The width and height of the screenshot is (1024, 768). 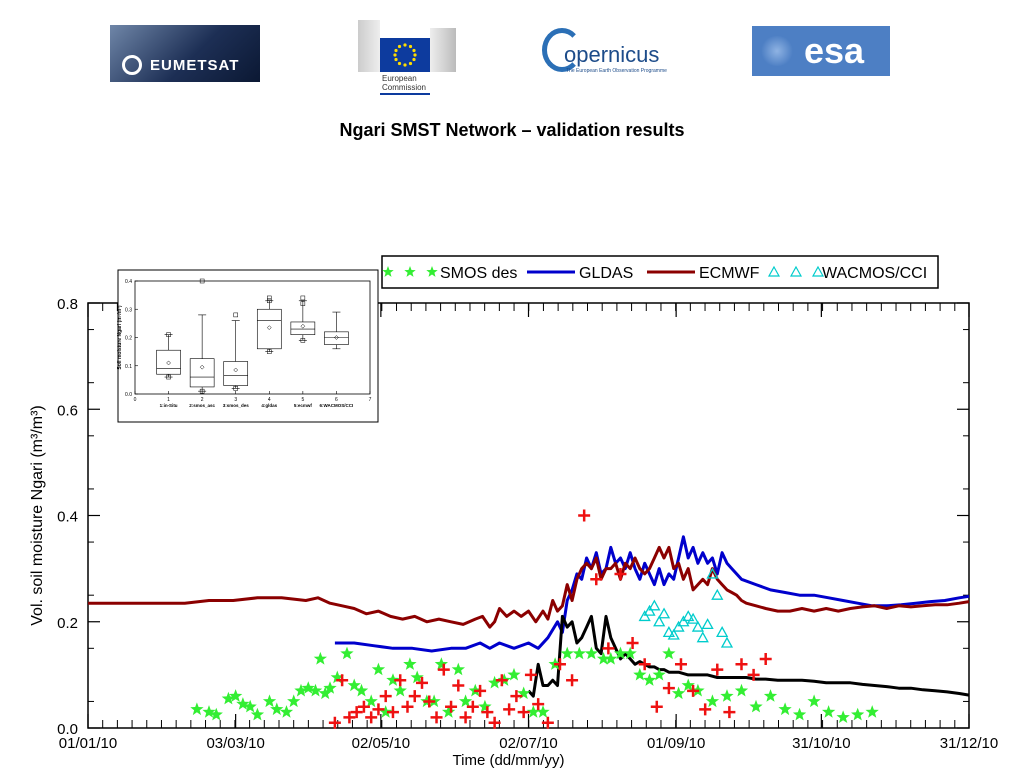 I want to click on inset-category-label: 6:WACMOS/CCI, so click(x=337, y=405).